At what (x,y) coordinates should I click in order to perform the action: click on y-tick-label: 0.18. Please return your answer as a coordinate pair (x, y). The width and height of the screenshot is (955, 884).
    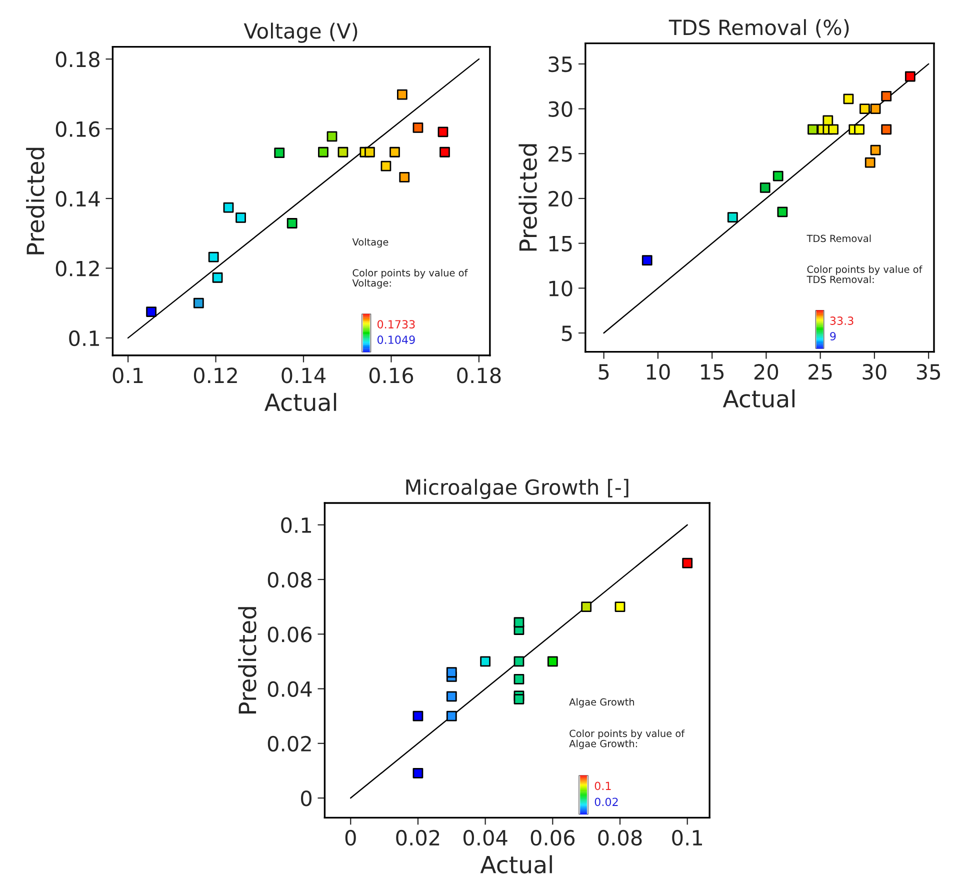
    Looking at the image, I should click on (78, 60).